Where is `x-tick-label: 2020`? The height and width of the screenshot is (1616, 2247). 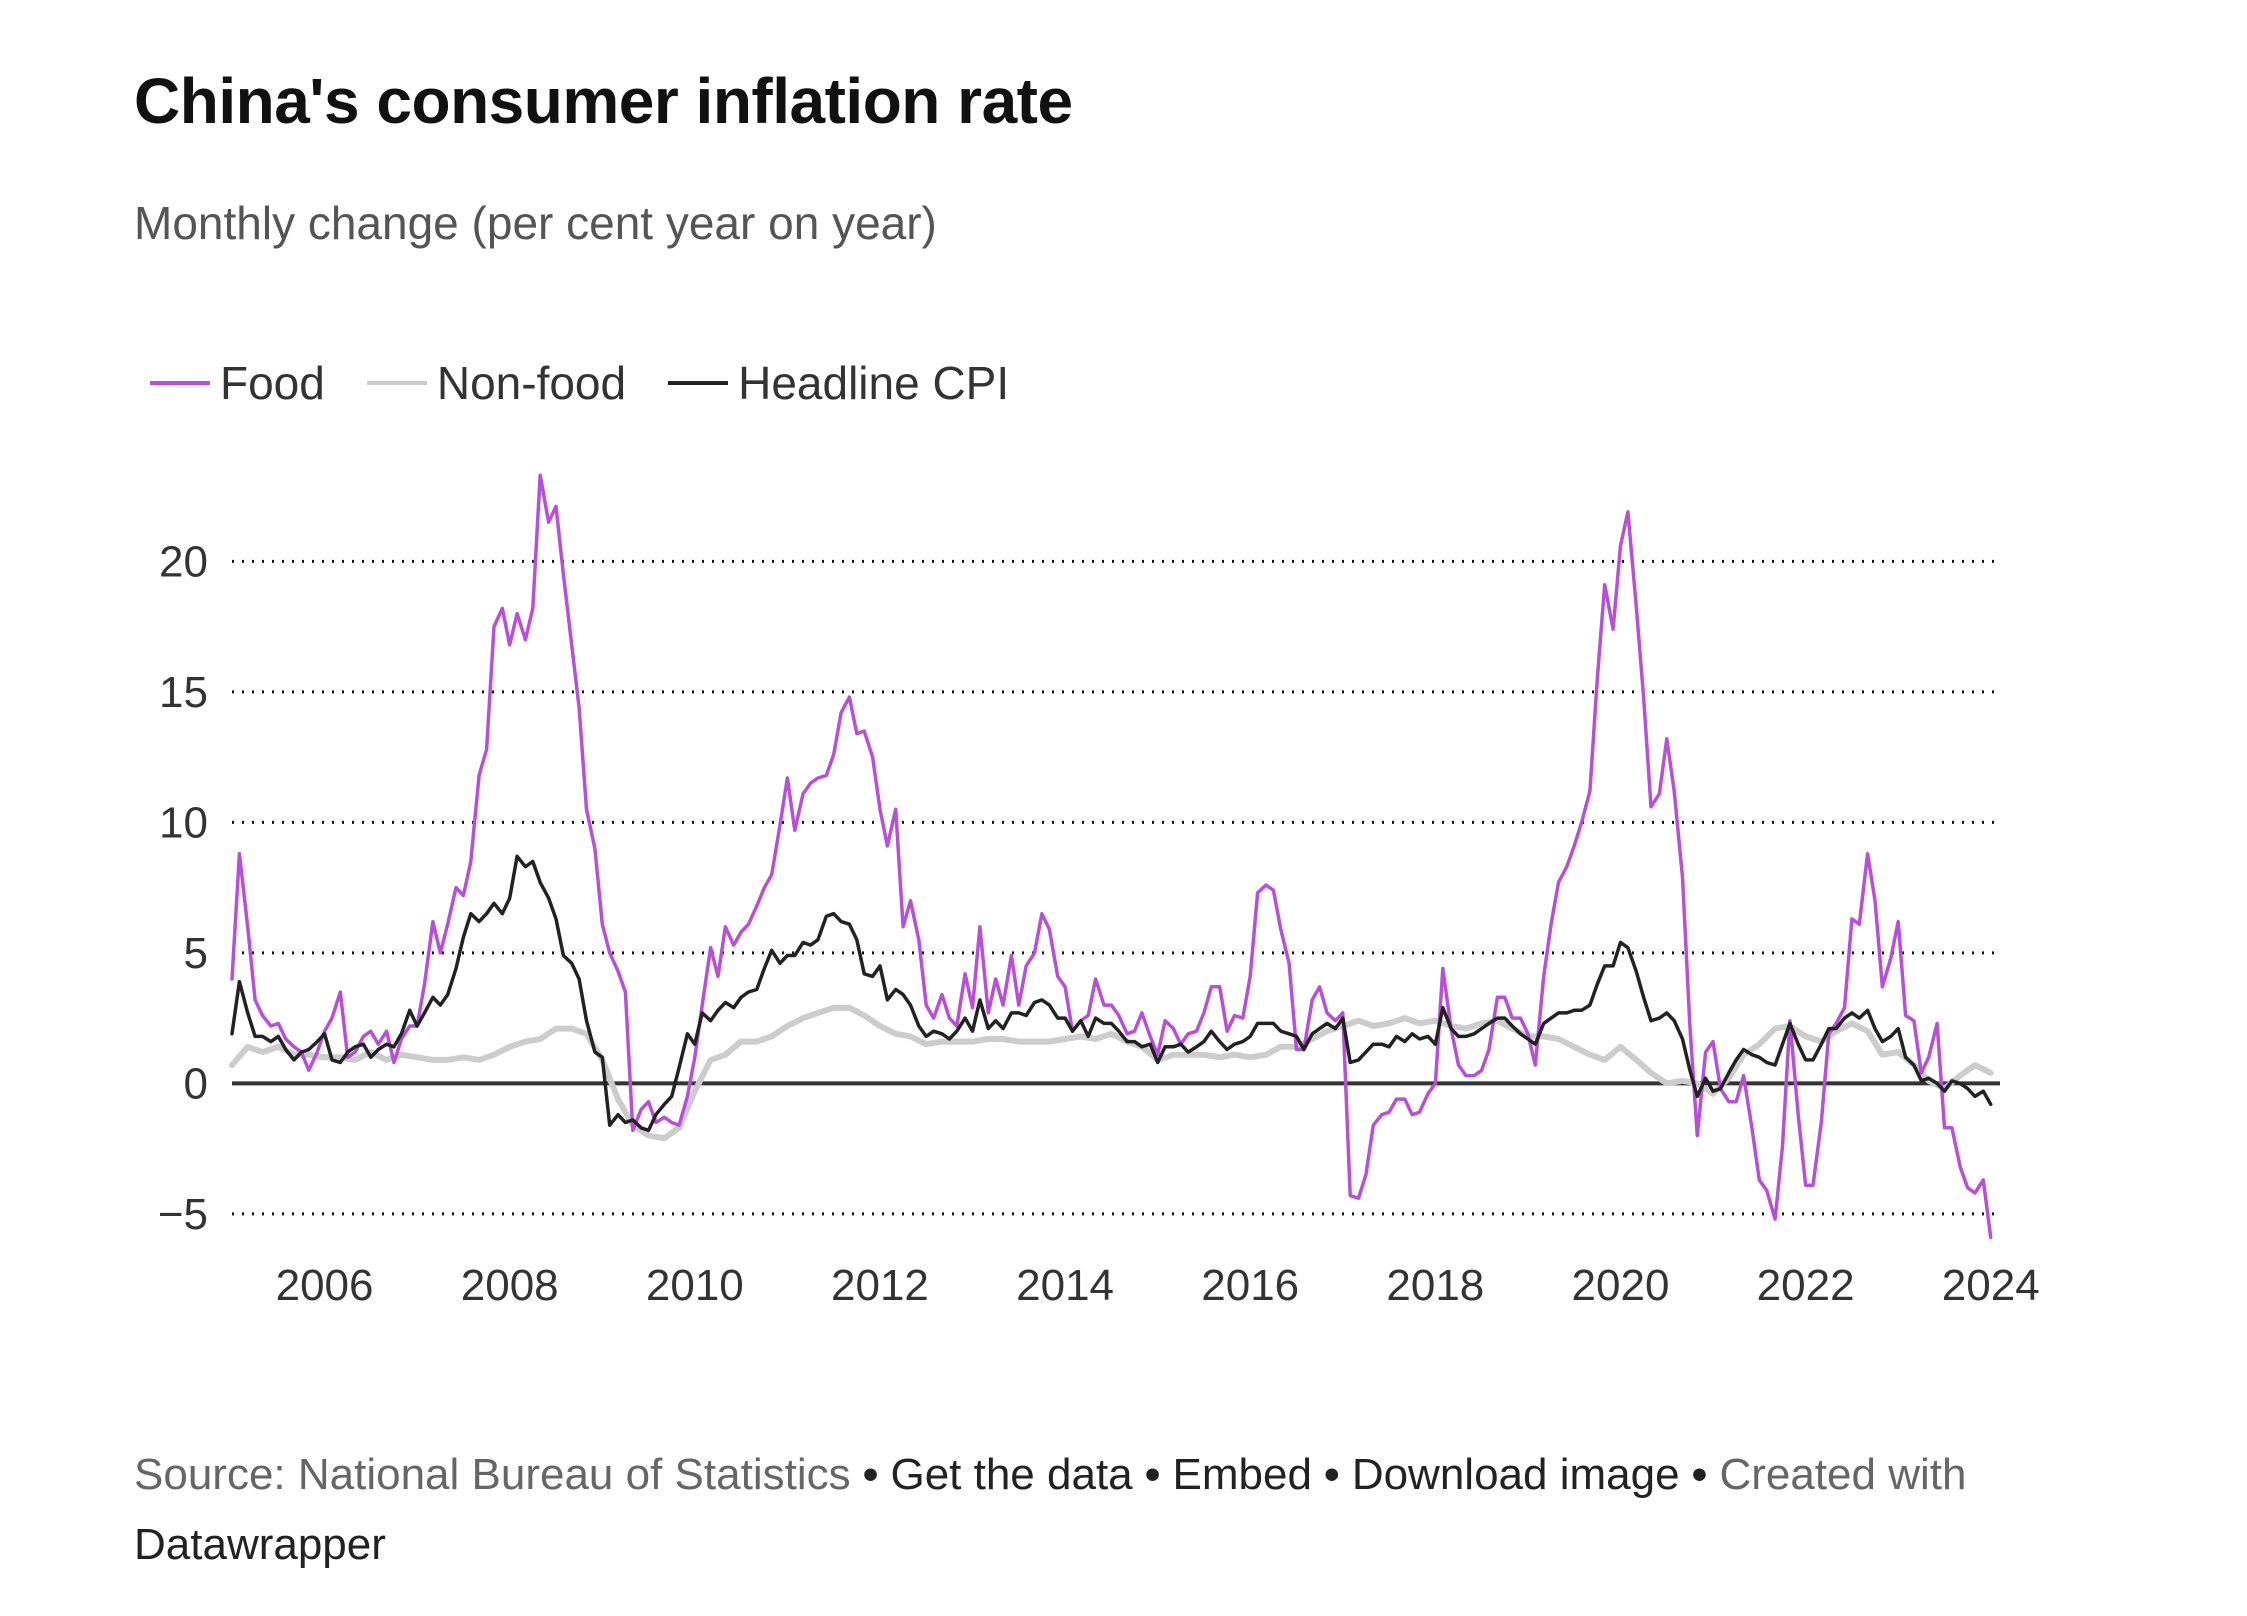
x-tick-label: 2020 is located at coordinates (1621, 1285).